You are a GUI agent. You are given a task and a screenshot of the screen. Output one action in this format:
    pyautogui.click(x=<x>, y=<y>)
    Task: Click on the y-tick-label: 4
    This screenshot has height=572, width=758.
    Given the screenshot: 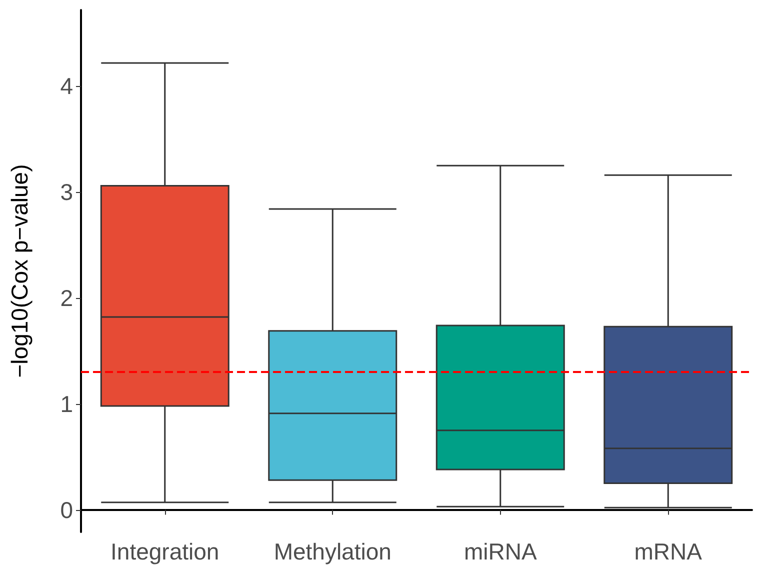 What is the action you would take?
    pyautogui.click(x=67, y=86)
    